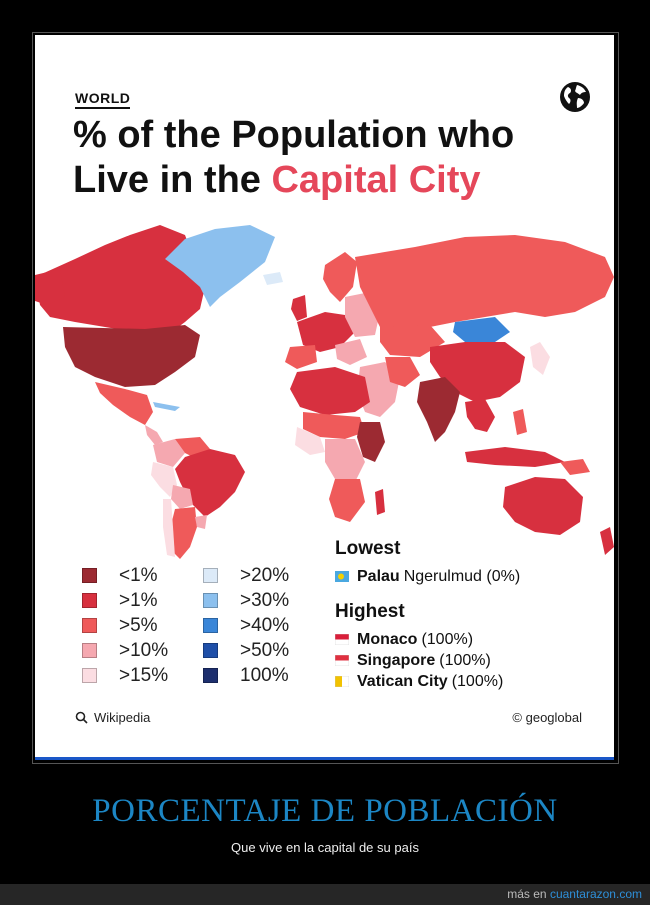 Image resolution: width=650 pixels, height=905 pixels. Describe the element at coordinates (543, 506) in the screenshot. I see `australia-region` at that location.